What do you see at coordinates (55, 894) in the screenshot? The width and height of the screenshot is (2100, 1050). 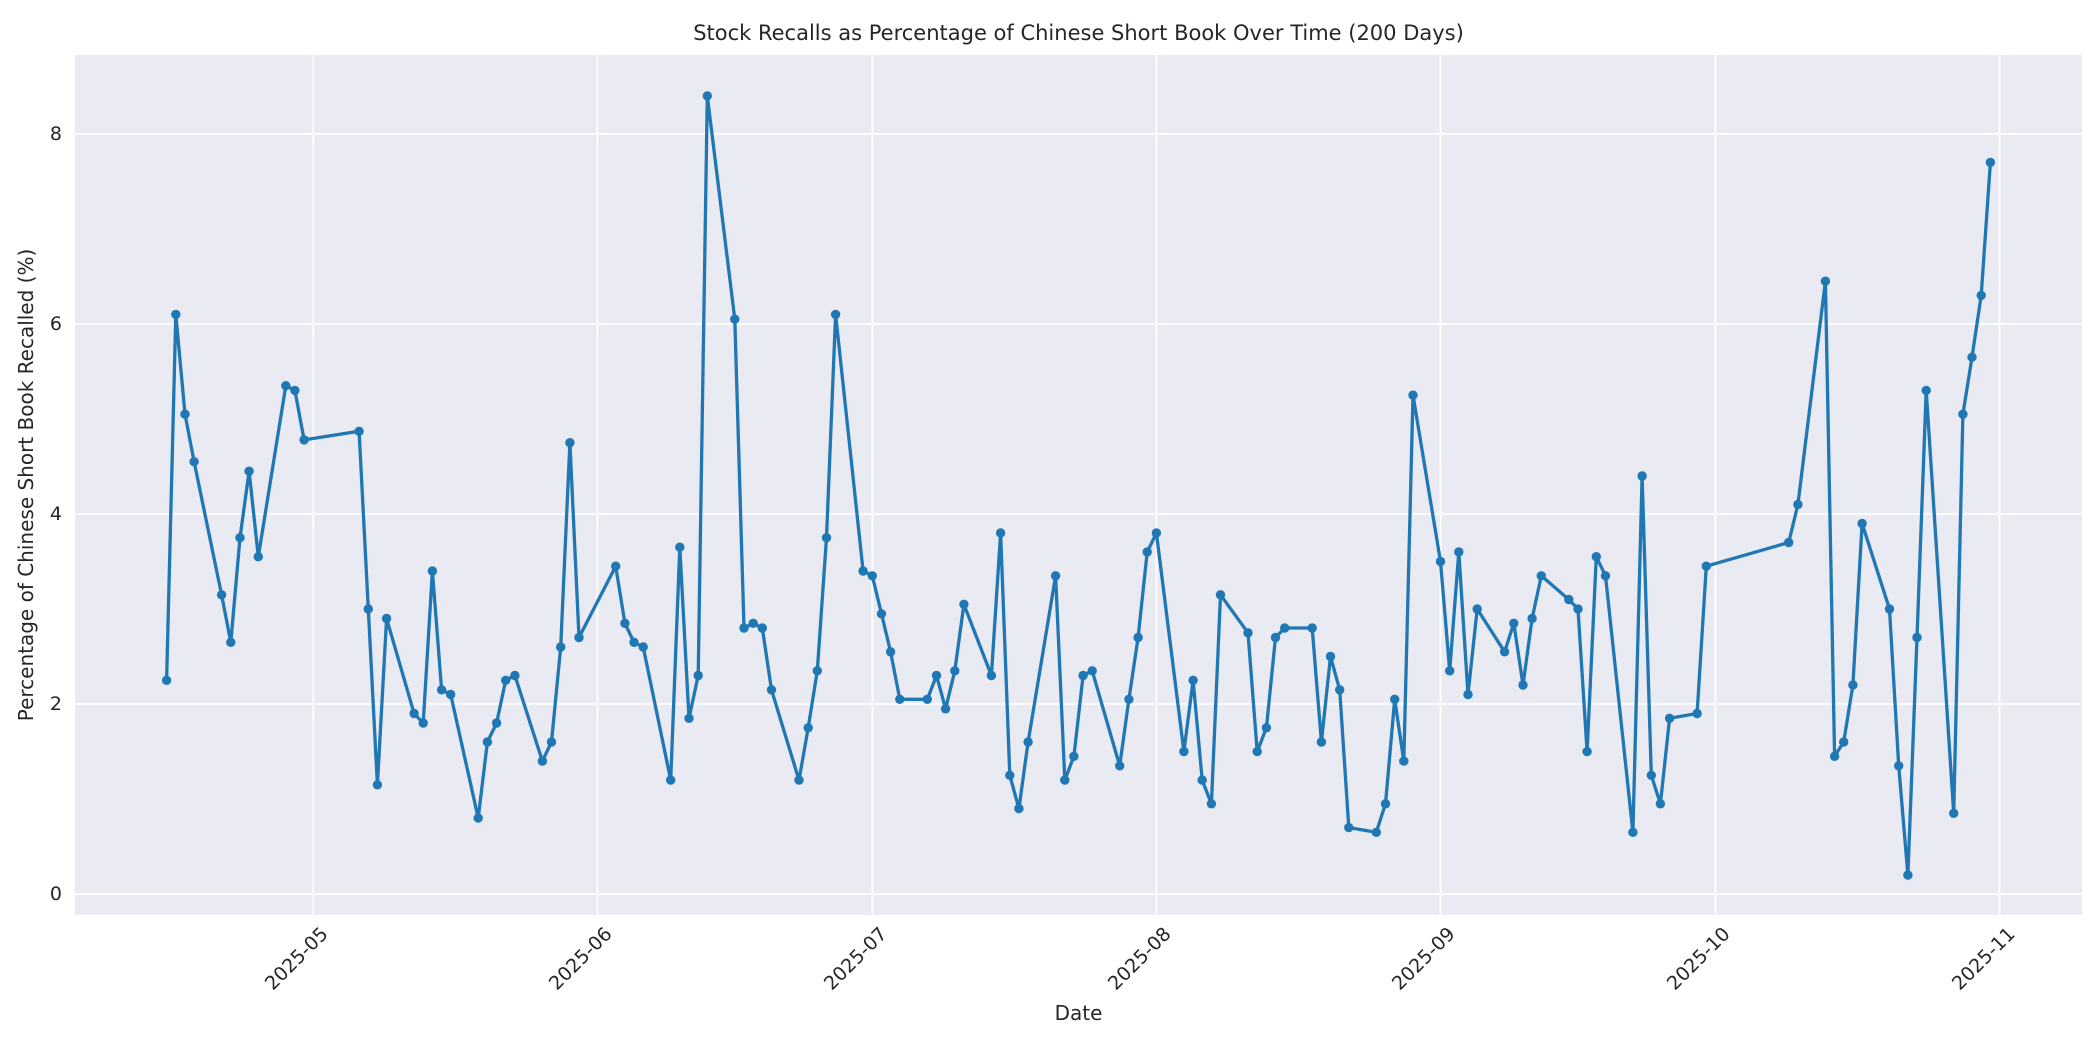 I see `y-tick-label: 0` at bounding box center [55, 894].